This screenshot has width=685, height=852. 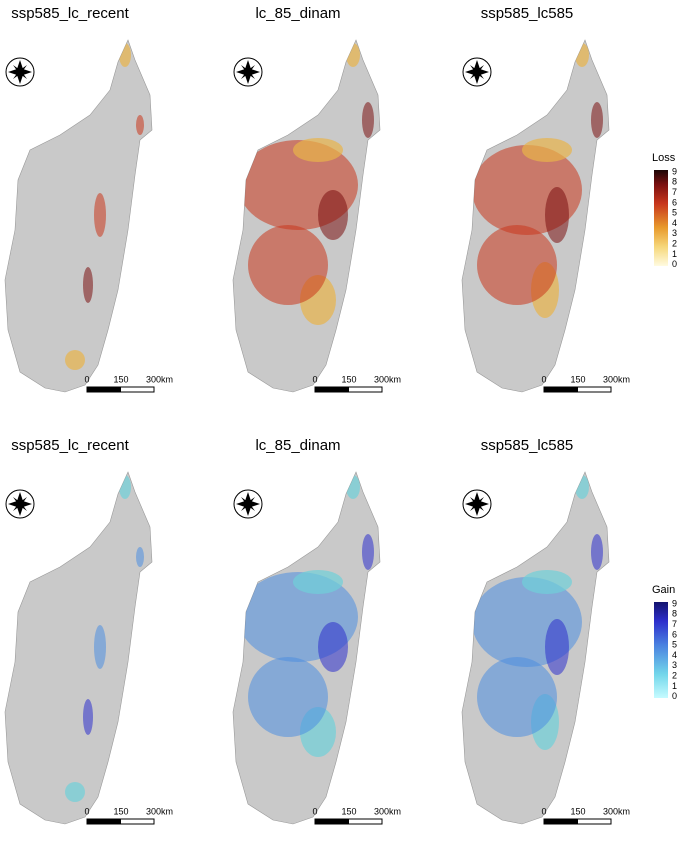 I want to click on panel-title: ssp585_lc_recent, so click(x=70, y=13).